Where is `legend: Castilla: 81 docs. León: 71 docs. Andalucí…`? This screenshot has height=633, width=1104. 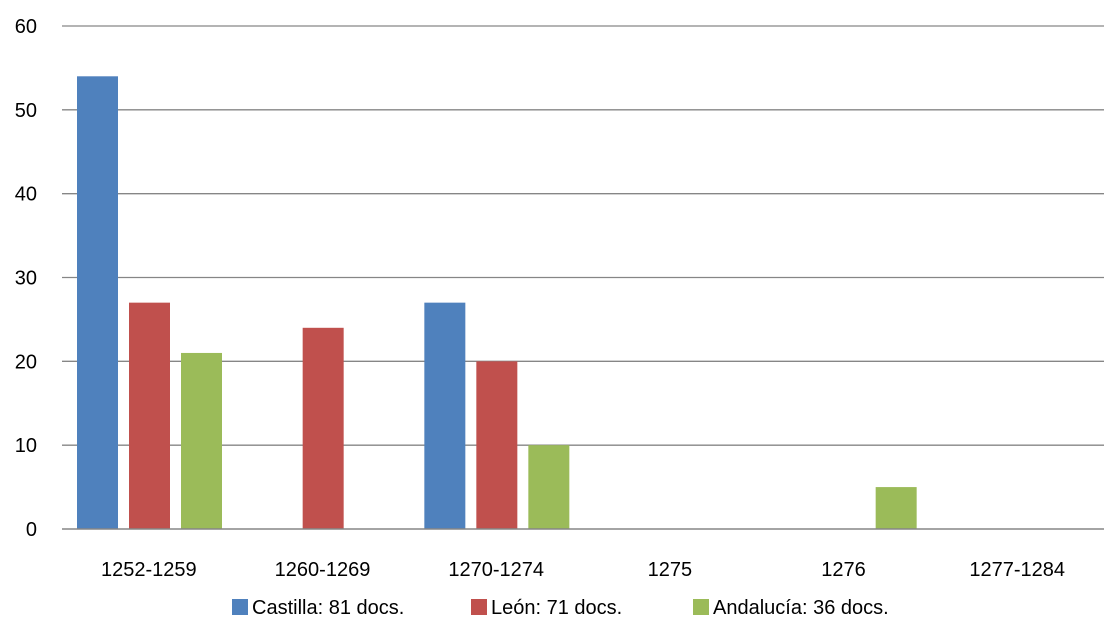 legend: Castilla: 81 docs. León: 71 docs. Andalucí… is located at coordinates (560, 608).